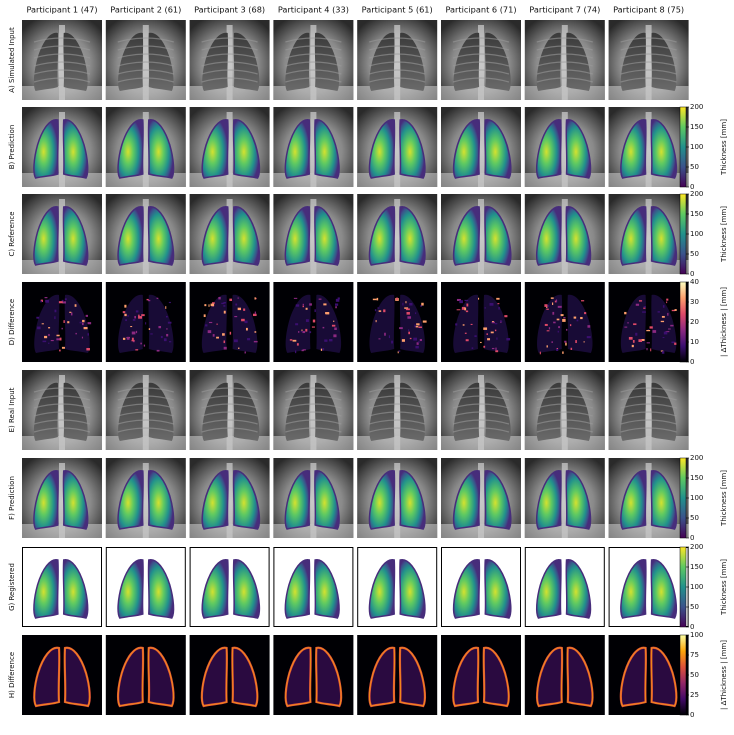 Image resolution: width=734 pixels, height=735 pixels. What do you see at coordinates (696, 458) in the screenshot?
I see `colorbar-tick-label: 200` at bounding box center [696, 458].